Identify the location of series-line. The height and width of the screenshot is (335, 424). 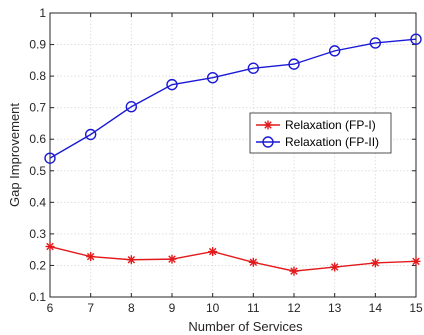
(233, 258).